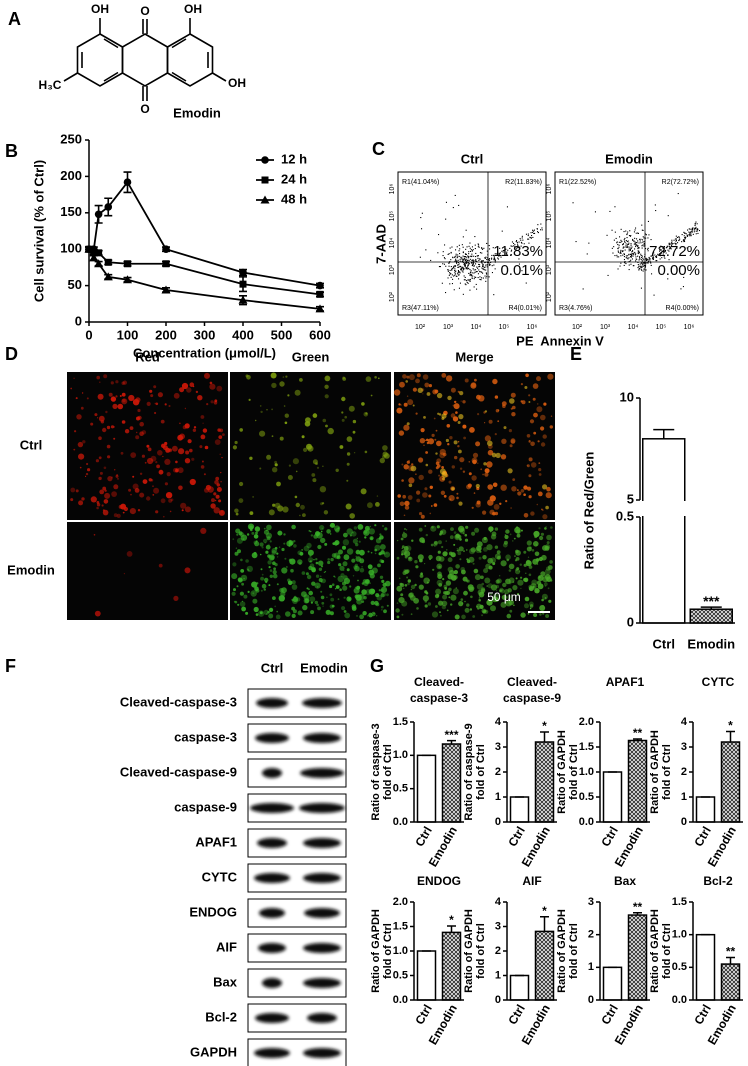 This screenshot has width=748, height=1066. Describe the element at coordinates (400, 975) in the screenshot. I see `y-tick-label: 0.5` at that location.